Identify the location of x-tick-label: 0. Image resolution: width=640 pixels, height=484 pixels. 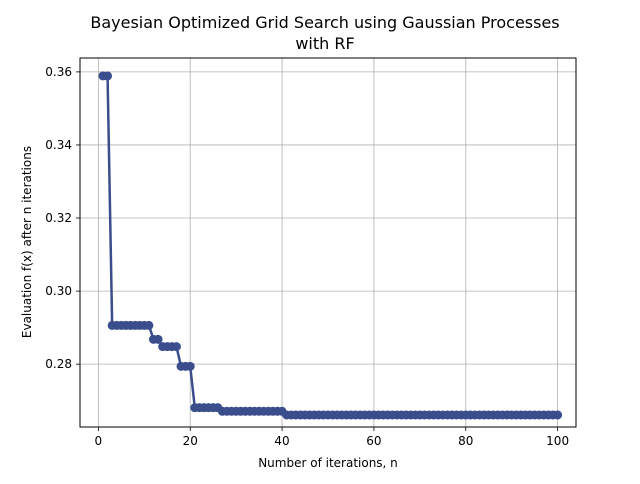
(99, 441).